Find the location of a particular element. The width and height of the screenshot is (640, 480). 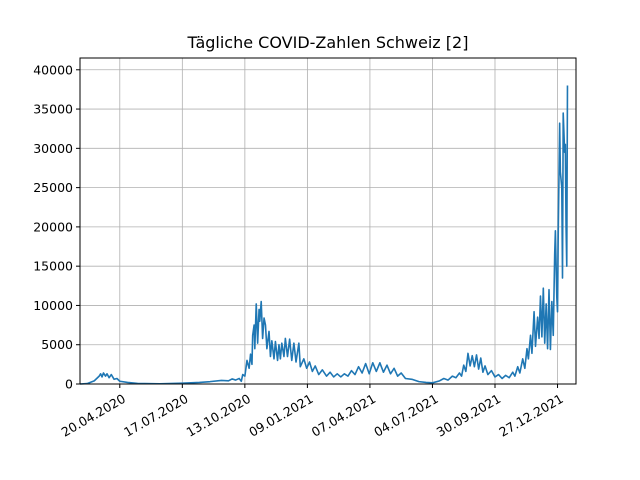

y-tick-label: 25000 is located at coordinates (53, 187).